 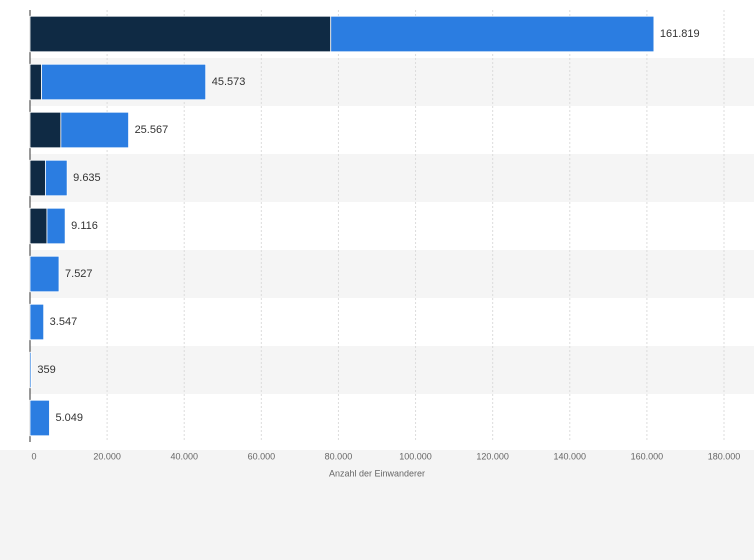 What do you see at coordinates (84, 226) in the screenshot?
I see `total-label: 9.116` at bounding box center [84, 226].